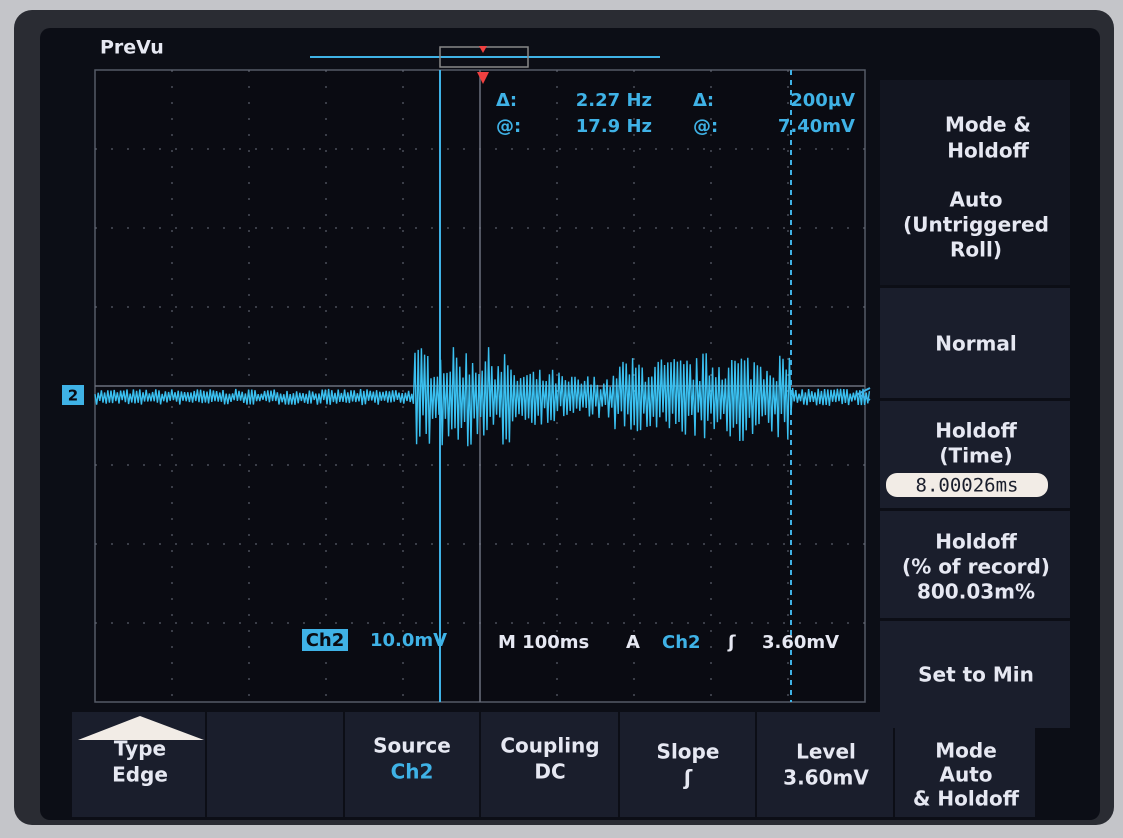 This screenshot has width=1123, height=838. What do you see at coordinates (549, 746) in the screenshot?
I see `menu-label: Coupling` at bounding box center [549, 746].